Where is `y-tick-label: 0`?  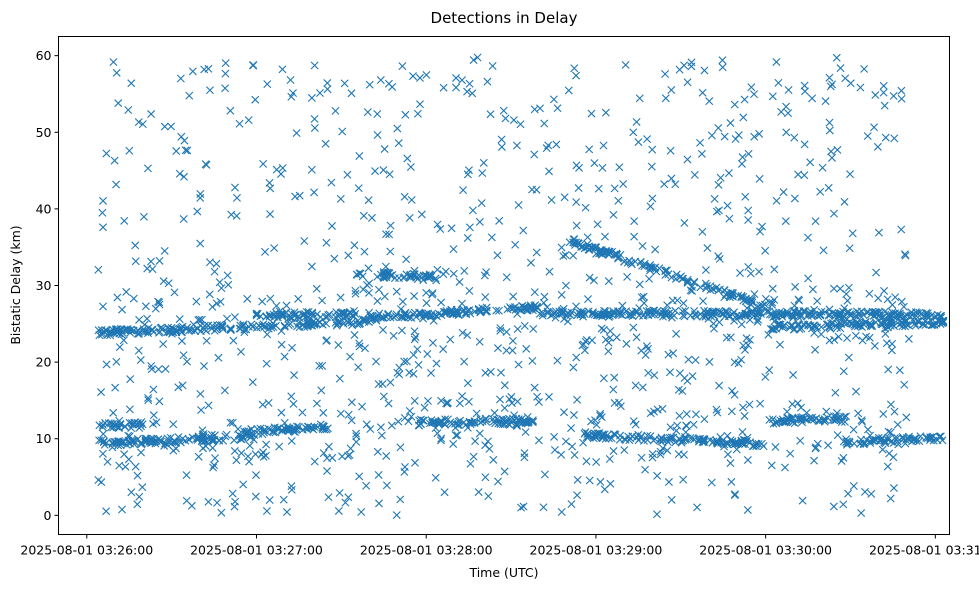 y-tick-label: 0 is located at coordinates (48, 515).